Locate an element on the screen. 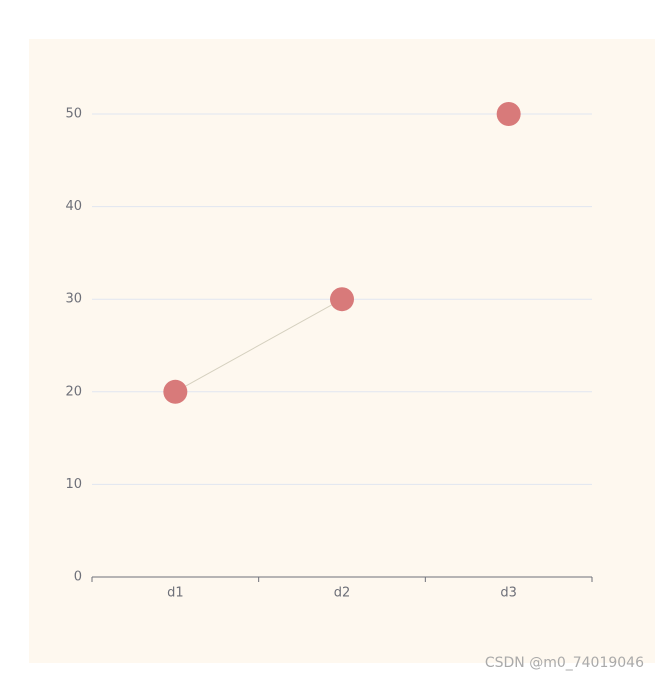  y-tick-label: 50 is located at coordinates (73, 114).